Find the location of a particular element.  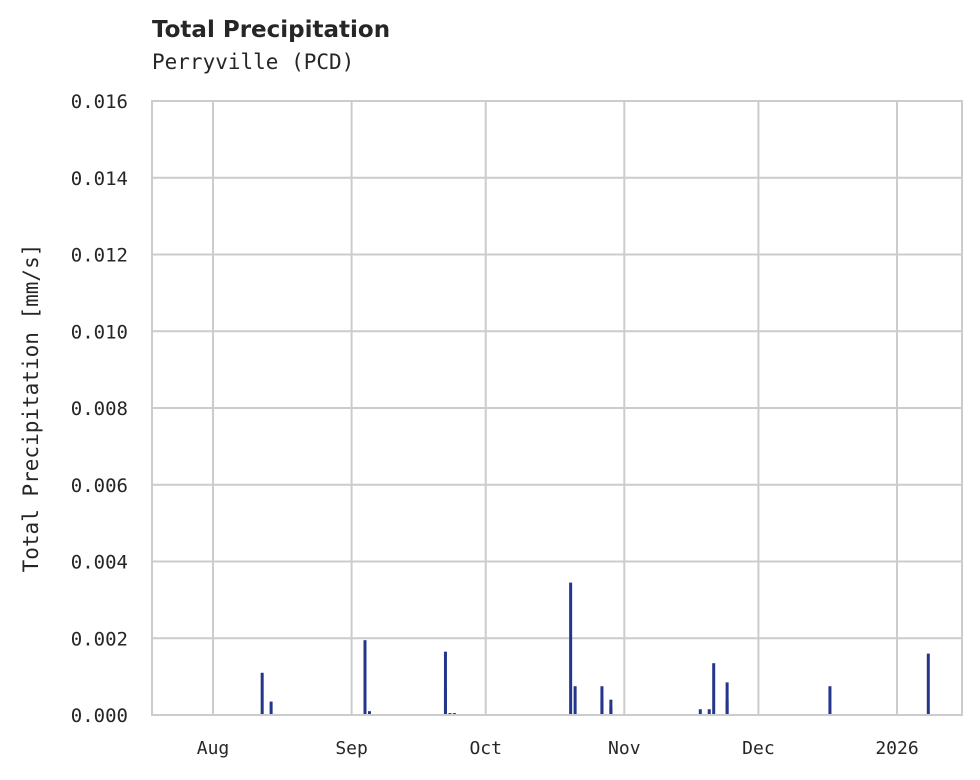

chart-title: Total Precipitation is located at coordinates (271, 30).